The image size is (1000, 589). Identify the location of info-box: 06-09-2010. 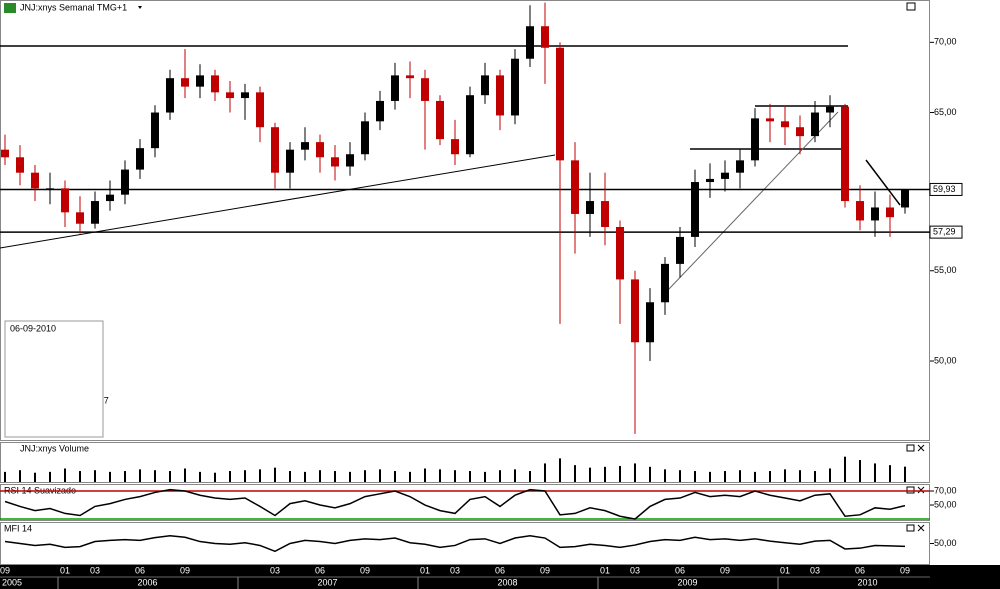
(54, 379).